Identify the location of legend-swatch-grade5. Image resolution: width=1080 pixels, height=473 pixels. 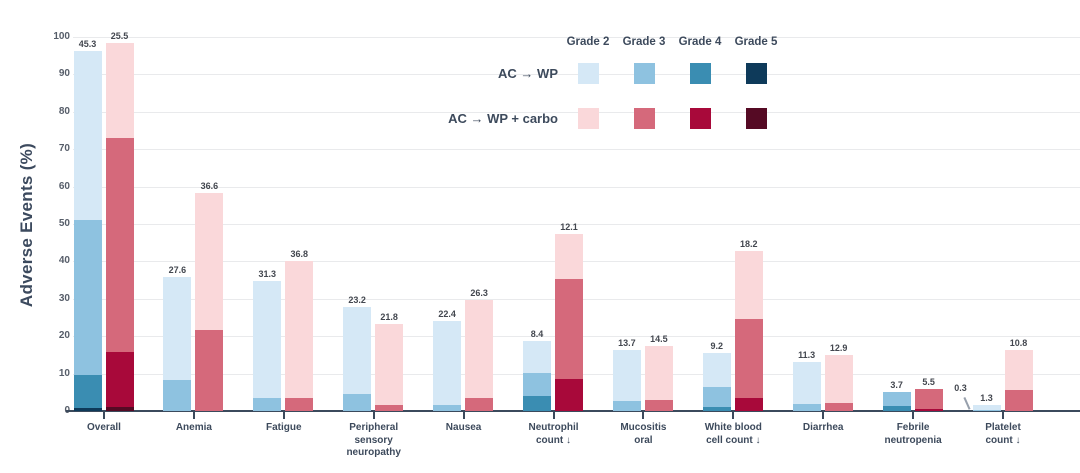
(756, 73).